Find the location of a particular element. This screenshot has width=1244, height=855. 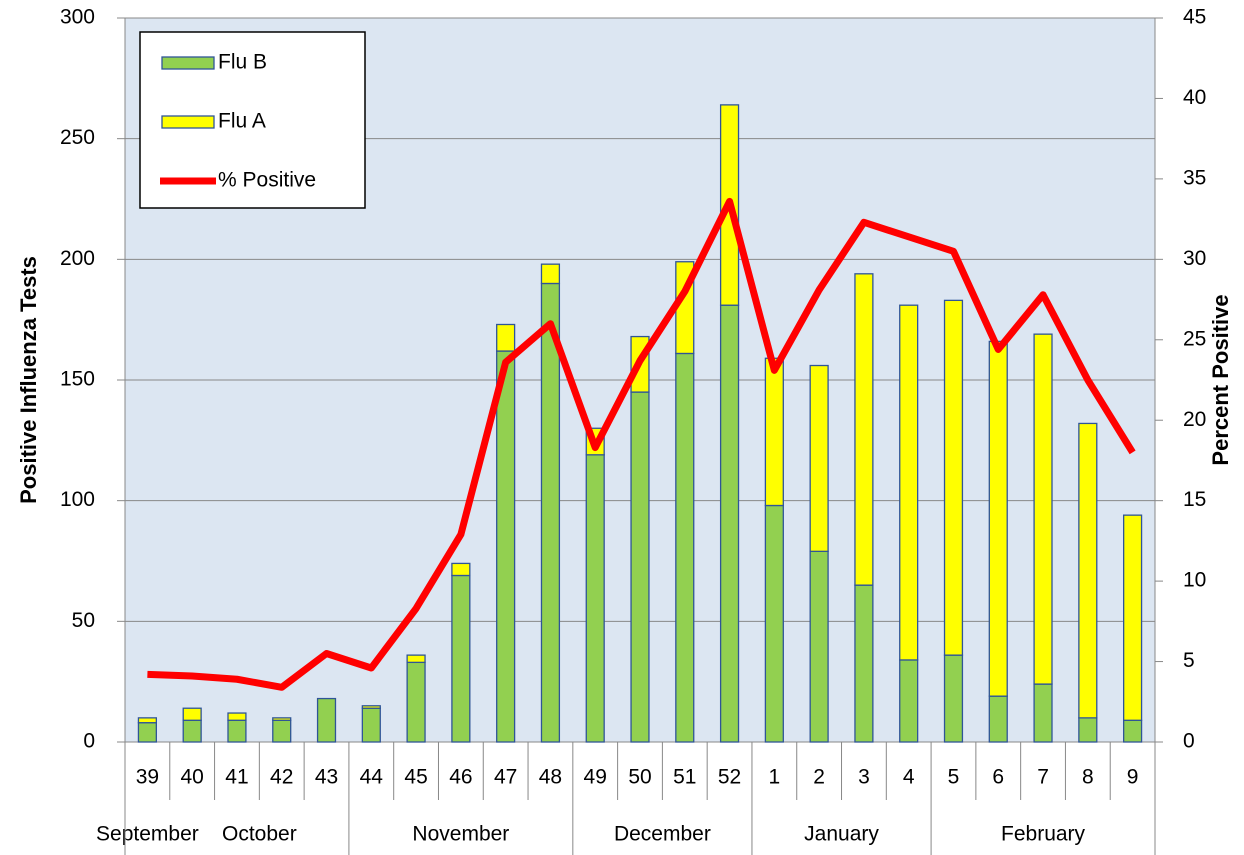

month-label: January is located at coordinates (841, 834).